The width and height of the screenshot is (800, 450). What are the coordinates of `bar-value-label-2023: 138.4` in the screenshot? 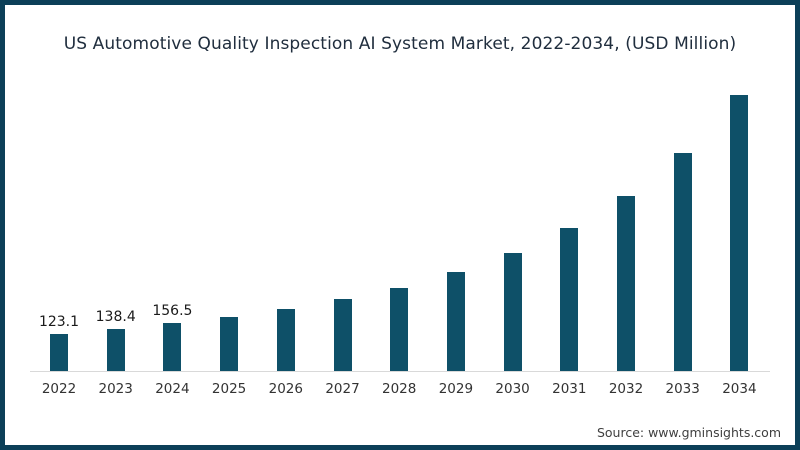 It's located at (115, 317).